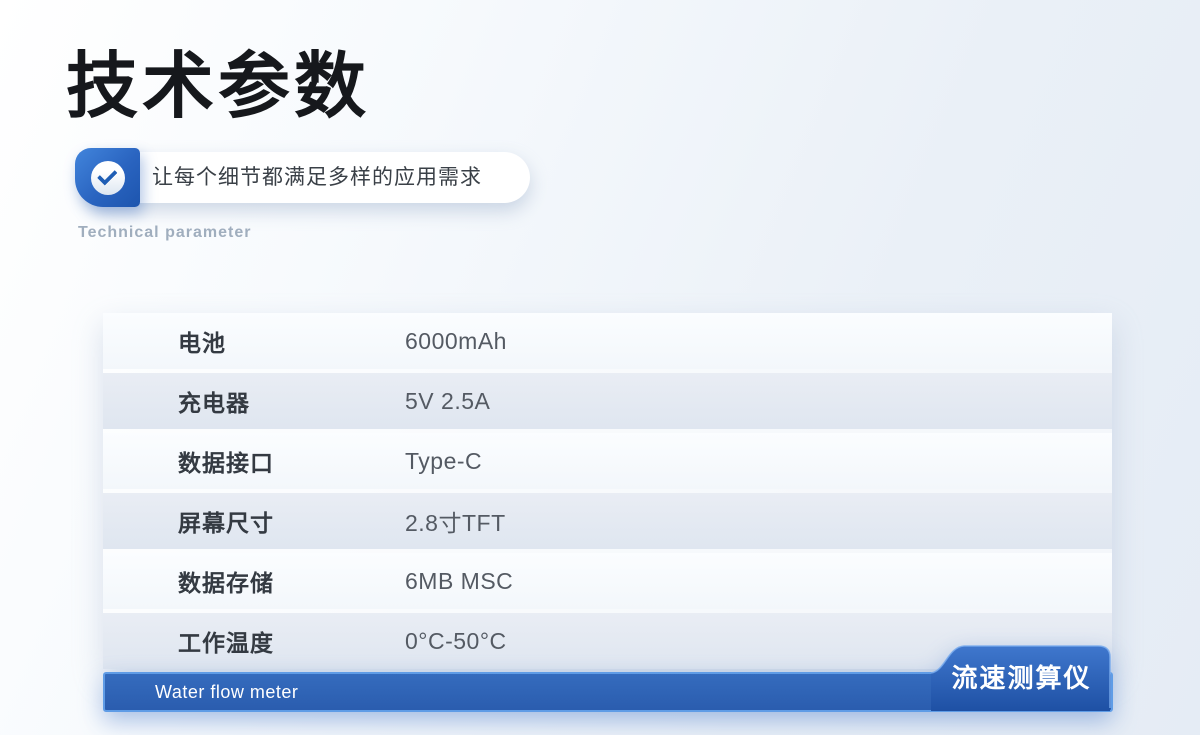 The width and height of the screenshot is (1200, 735). What do you see at coordinates (607, 341) in the screenshot?
I see `spec-row-battery: 电池 6000mAh` at bounding box center [607, 341].